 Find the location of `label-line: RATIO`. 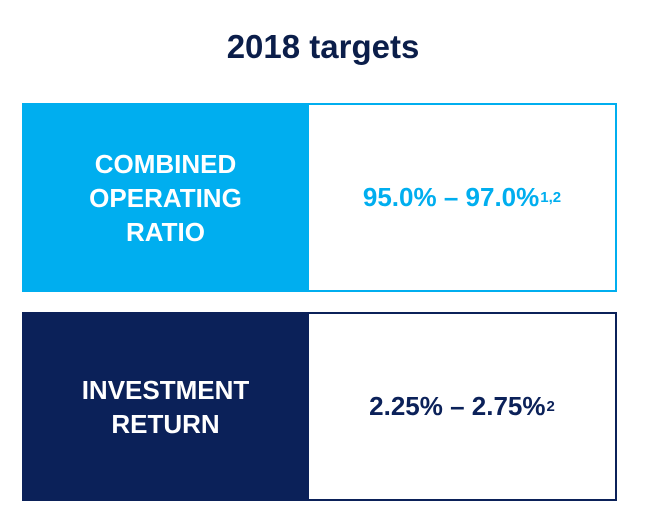

label-line: RATIO is located at coordinates (165, 231).